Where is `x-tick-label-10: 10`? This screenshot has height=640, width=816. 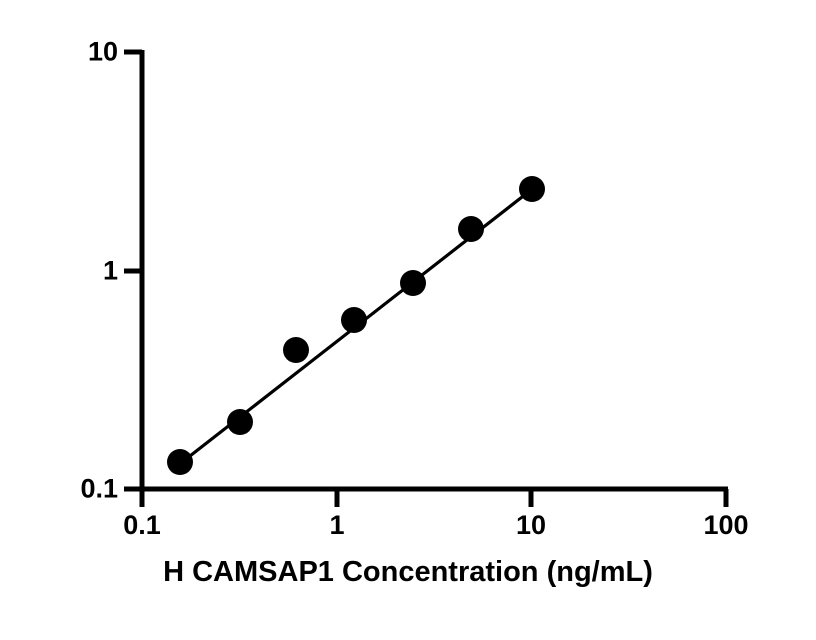
x-tick-label-10: 10 is located at coordinates (531, 525).